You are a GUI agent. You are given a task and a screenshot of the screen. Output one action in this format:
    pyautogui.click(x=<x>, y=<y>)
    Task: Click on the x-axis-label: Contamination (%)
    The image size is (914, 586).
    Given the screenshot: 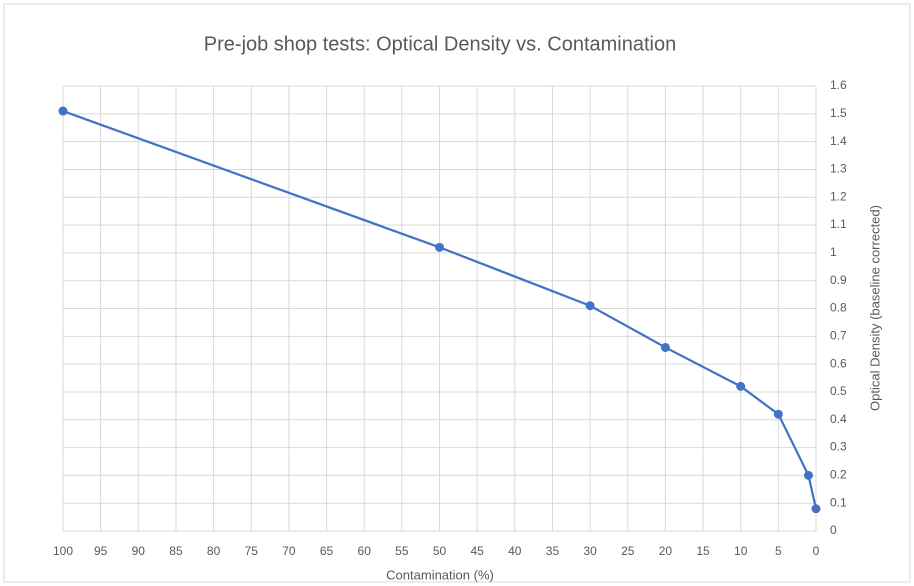 What is the action you would take?
    pyautogui.click(x=440, y=574)
    